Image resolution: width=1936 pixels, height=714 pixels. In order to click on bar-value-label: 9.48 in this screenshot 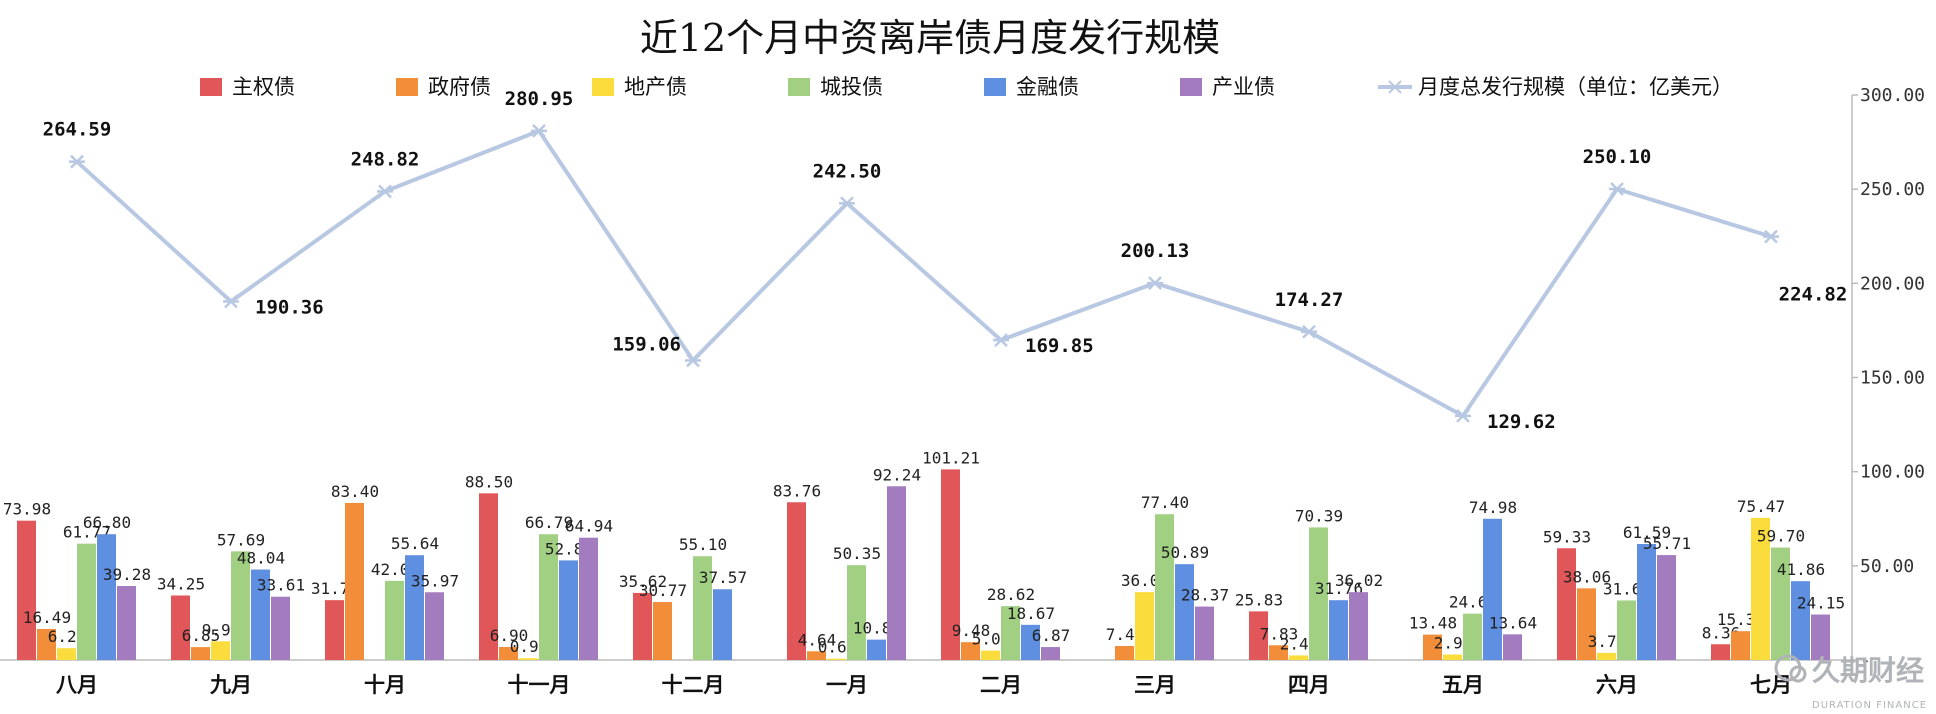, I will do `click(971, 630)`.